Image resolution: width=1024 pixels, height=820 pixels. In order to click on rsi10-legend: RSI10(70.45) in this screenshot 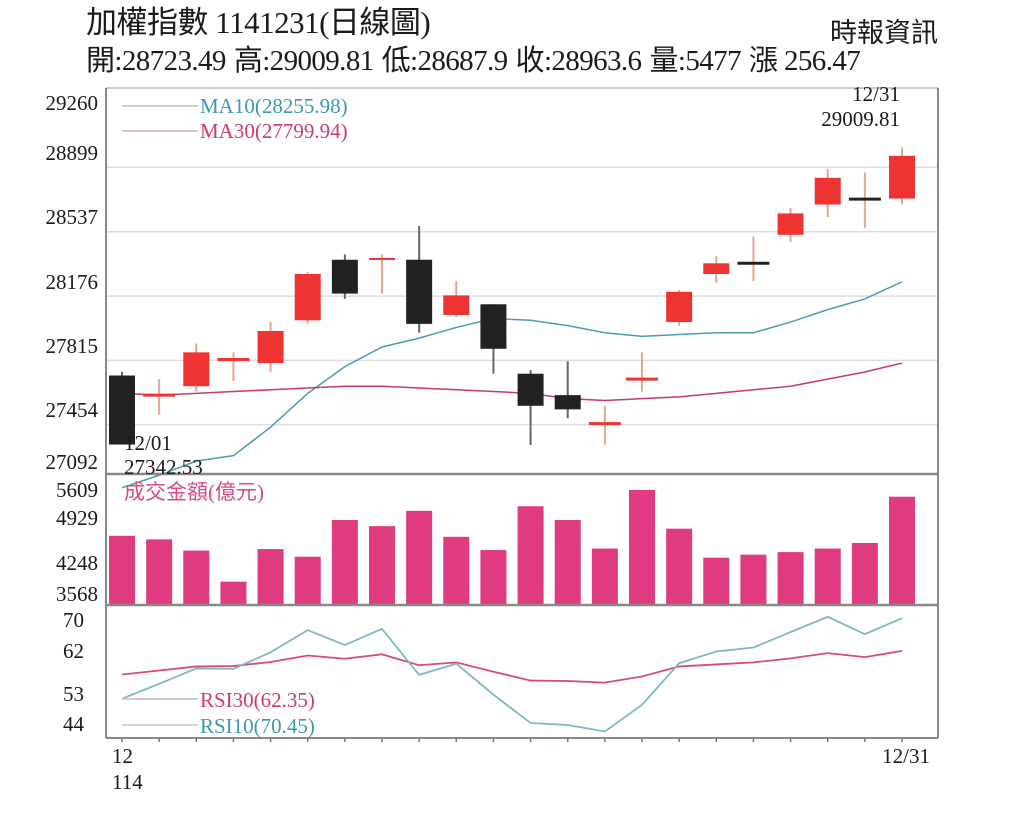, I will do `click(257, 726)`.